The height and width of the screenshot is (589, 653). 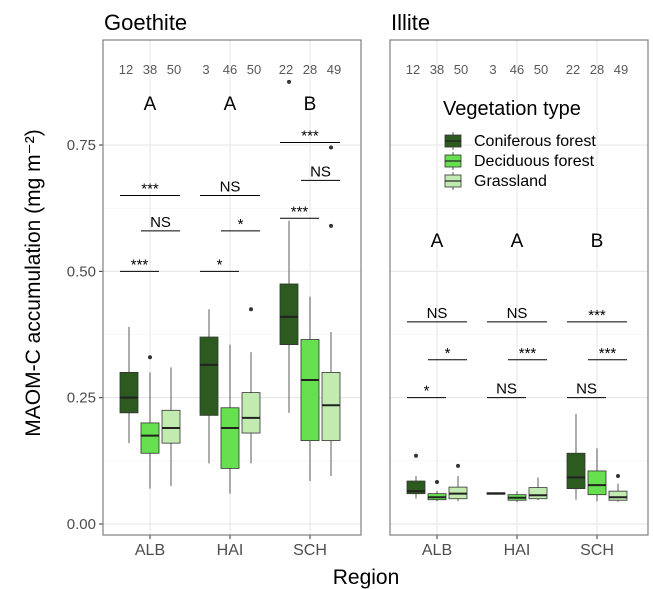 I want to click on legend-item: Deciduous forest, so click(x=519, y=161).